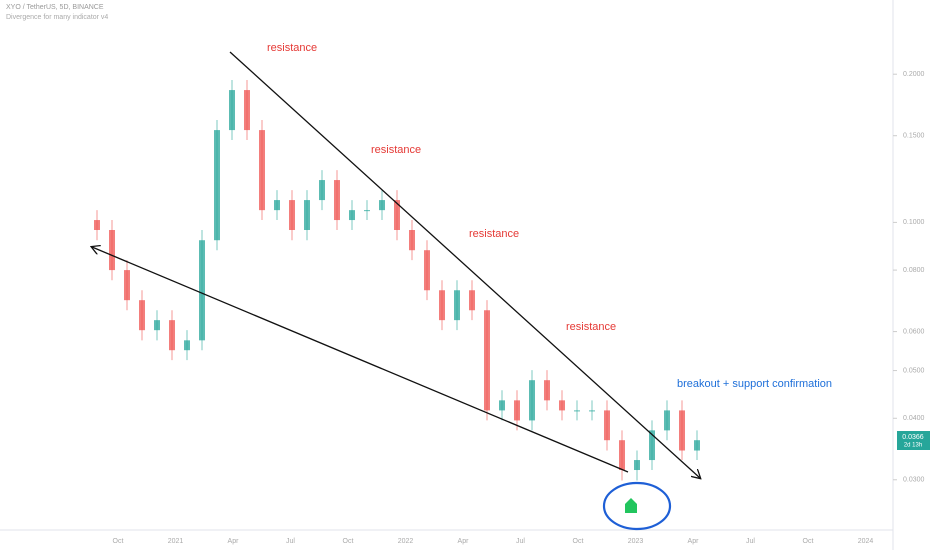 This screenshot has width=932, height=555. I want to click on y-tick-label: 0.0800, so click(914, 270).